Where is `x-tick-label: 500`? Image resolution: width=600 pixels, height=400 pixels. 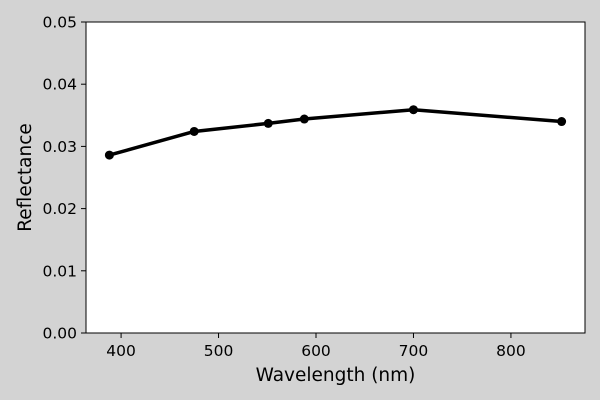
x-tick-label: 500 is located at coordinates (219, 351).